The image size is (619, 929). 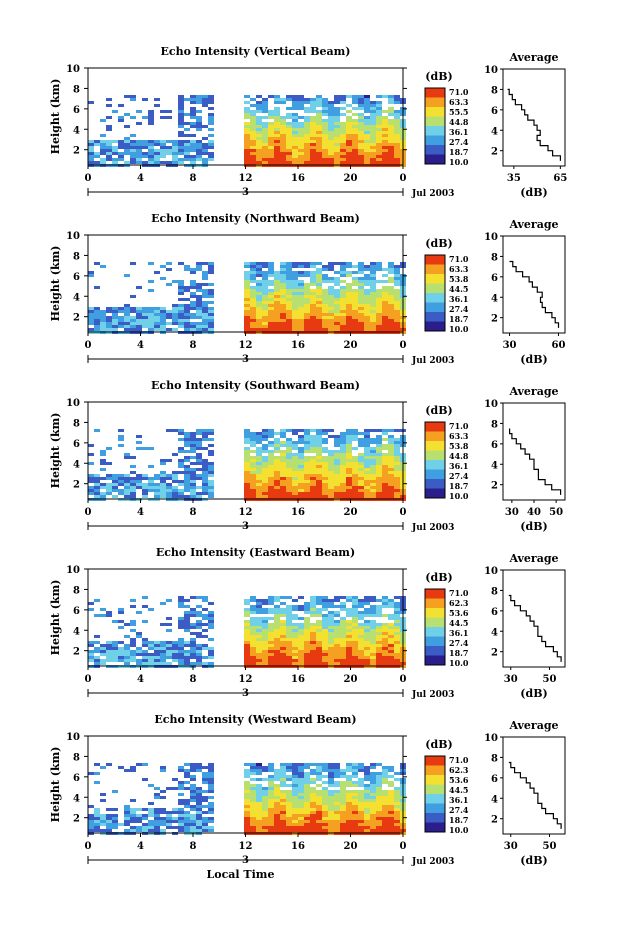 What do you see at coordinates (494, 465) in the screenshot?
I see `average-y-tick-label: 4` at bounding box center [494, 465].